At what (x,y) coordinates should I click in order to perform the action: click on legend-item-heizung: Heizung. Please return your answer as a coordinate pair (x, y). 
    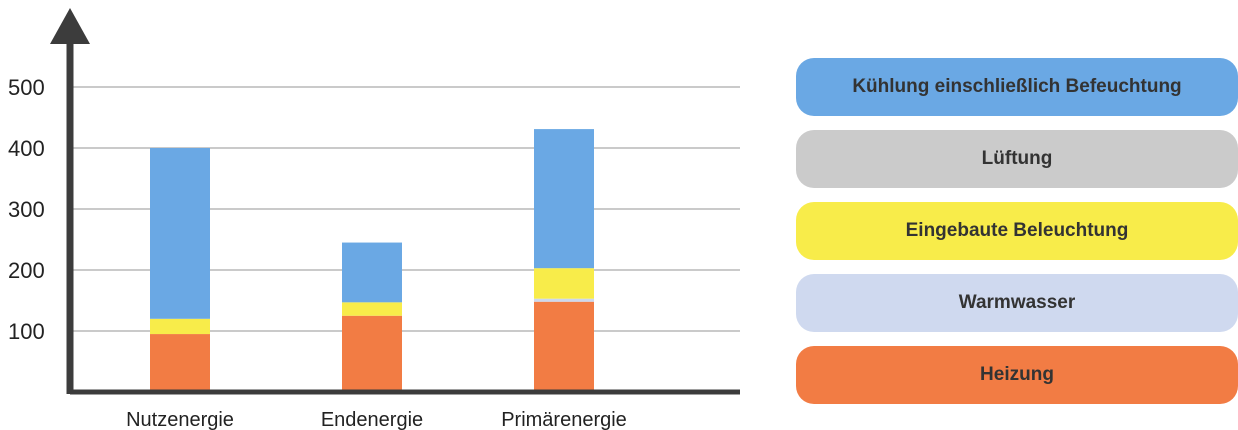
    Looking at the image, I should click on (1017, 375).